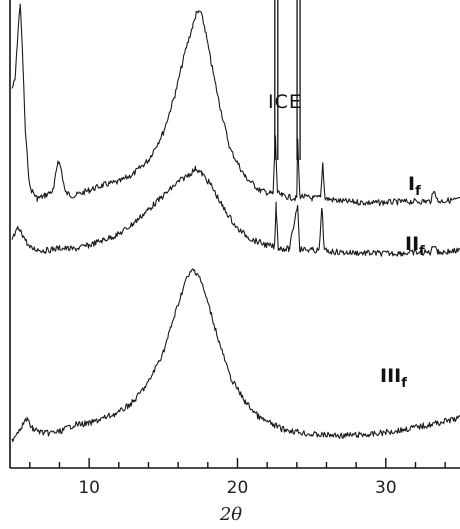 The width and height of the screenshot is (460, 529). I want to click on annotation-If: If, so click(414, 186).